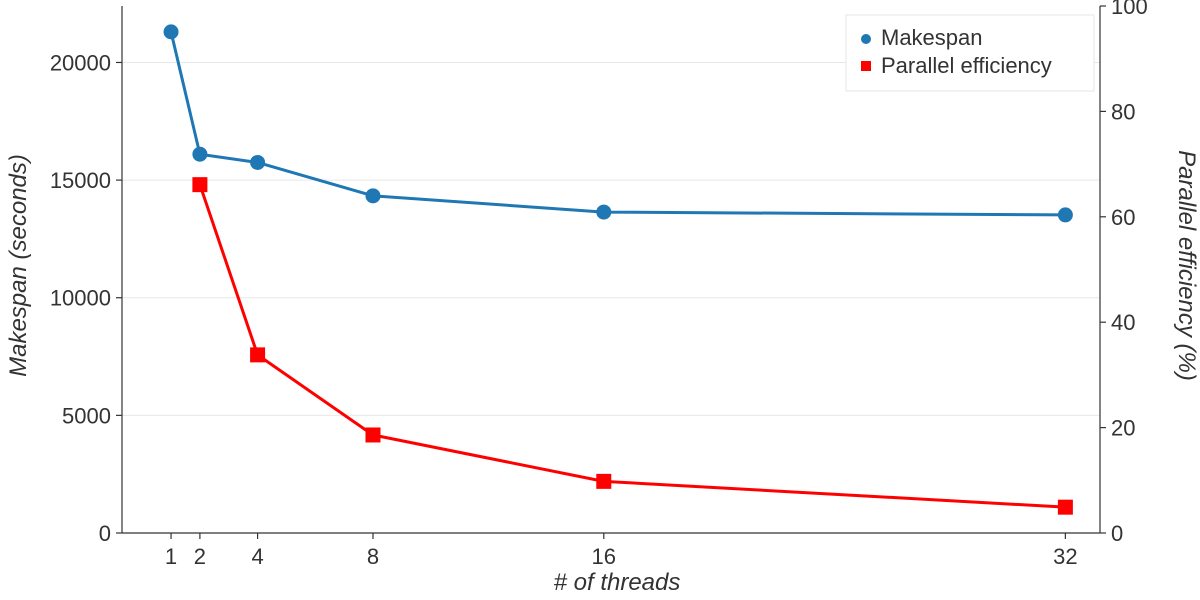 This screenshot has width=1200, height=600. Describe the element at coordinates (966, 65) in the screenshot. I see `legend-label-parallel-efficiency: Parallel efficiency` at that location.